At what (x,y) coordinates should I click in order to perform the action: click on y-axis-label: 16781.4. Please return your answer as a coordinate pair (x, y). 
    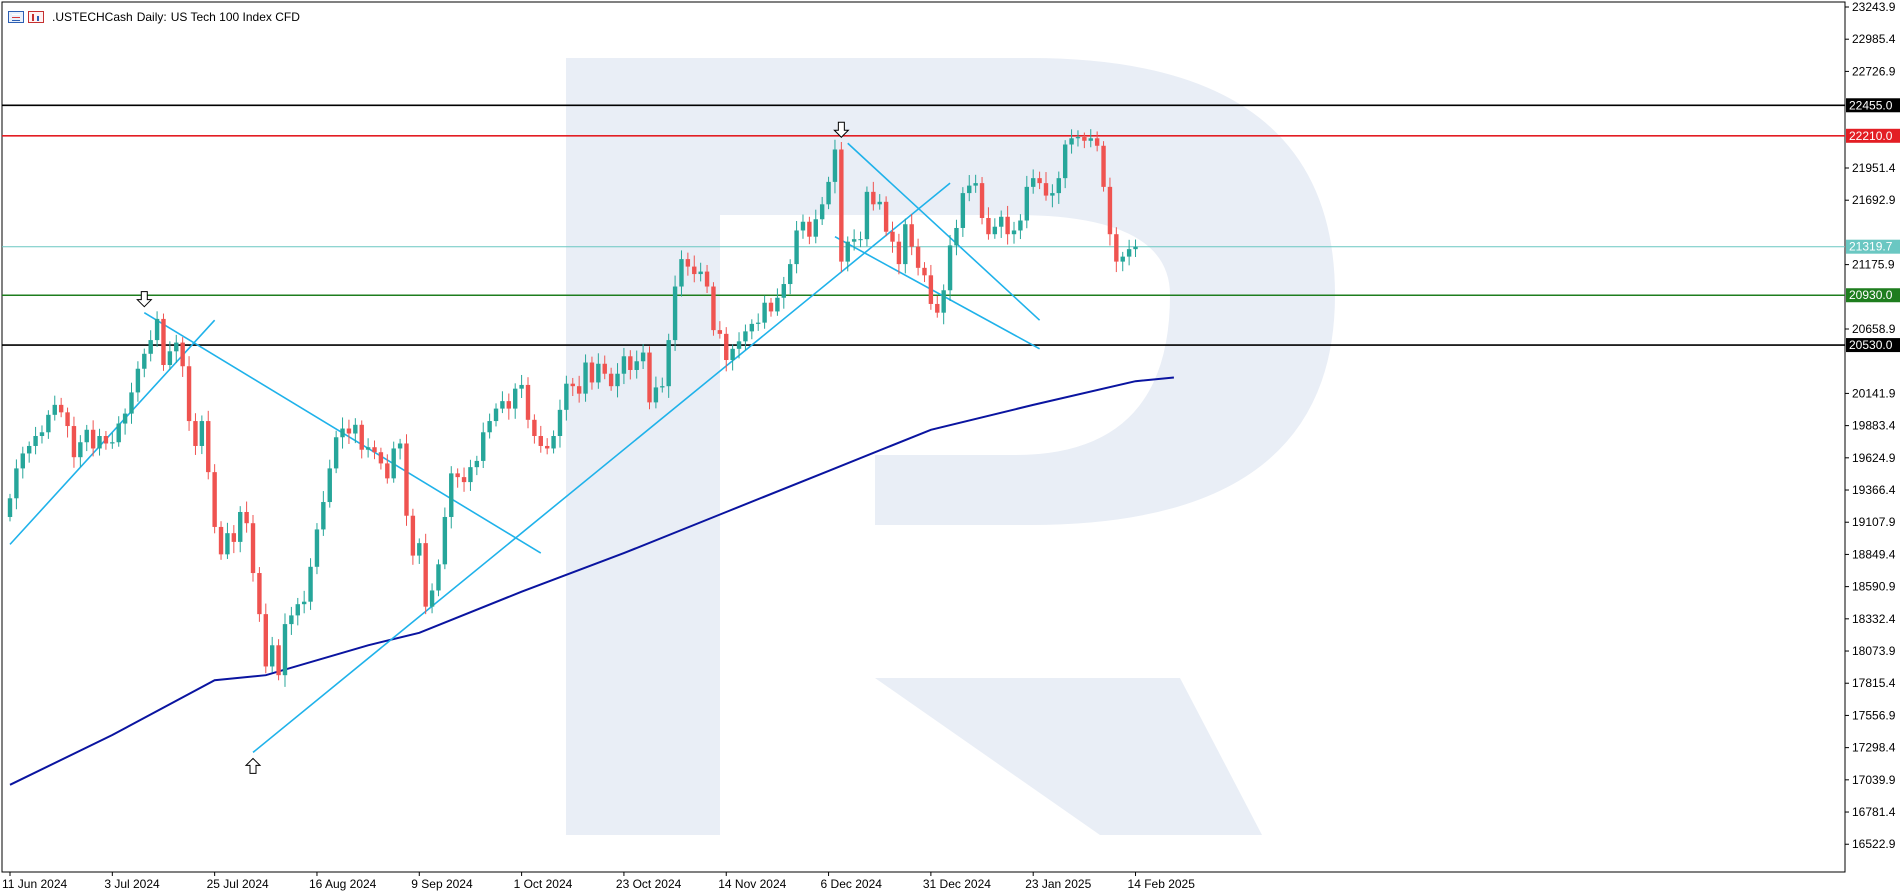
    Looking at the image, I should click on (1874, 812).